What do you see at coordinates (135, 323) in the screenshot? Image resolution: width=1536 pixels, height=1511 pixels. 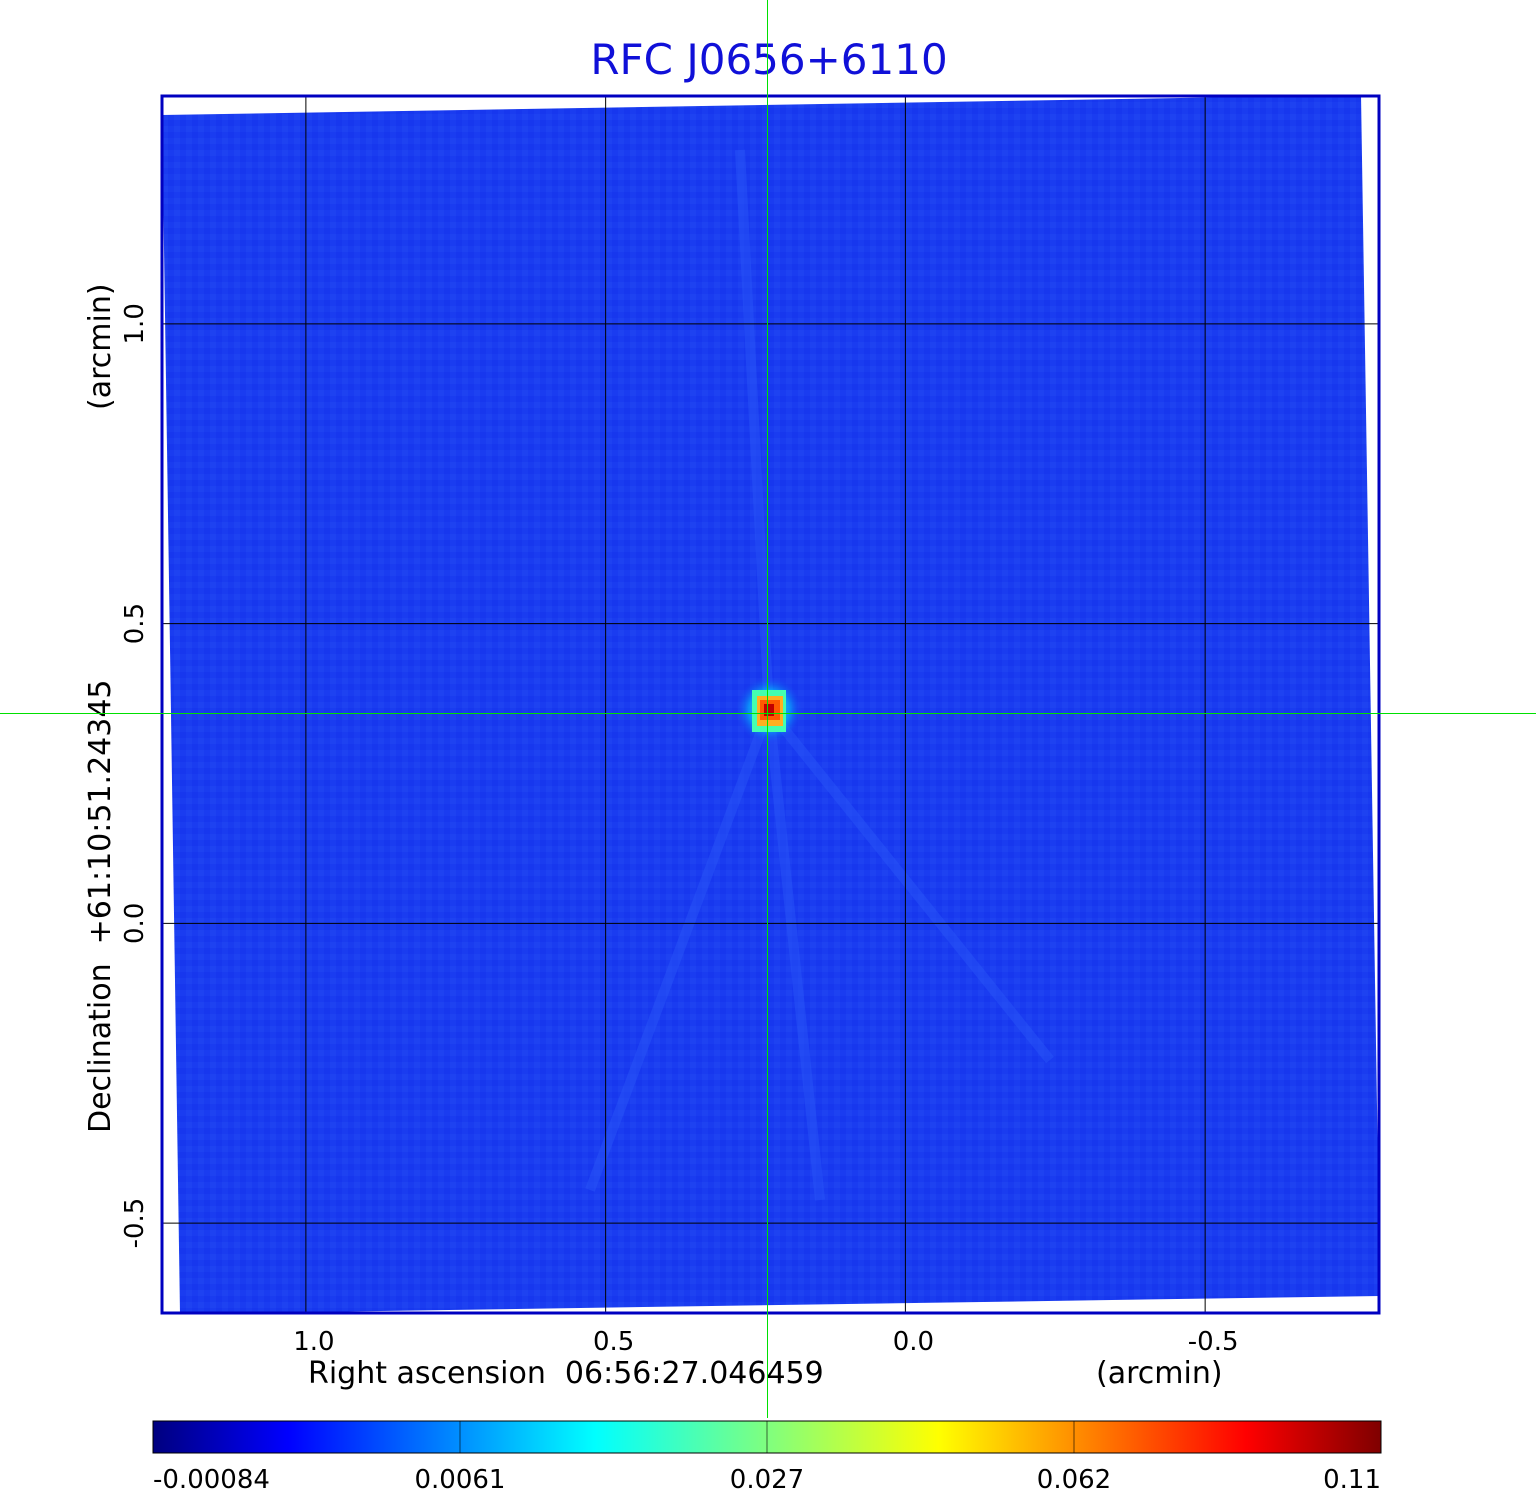 I see `y-tick-label: 1.0` at bounding box center [135, 323].